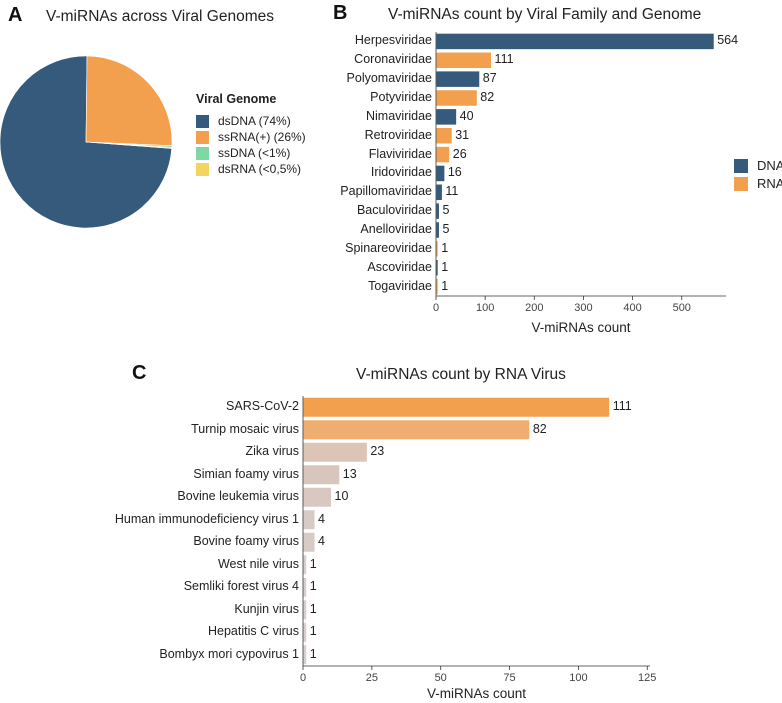  I want to click on family-x-tick-label: 400, so click(632, 308).